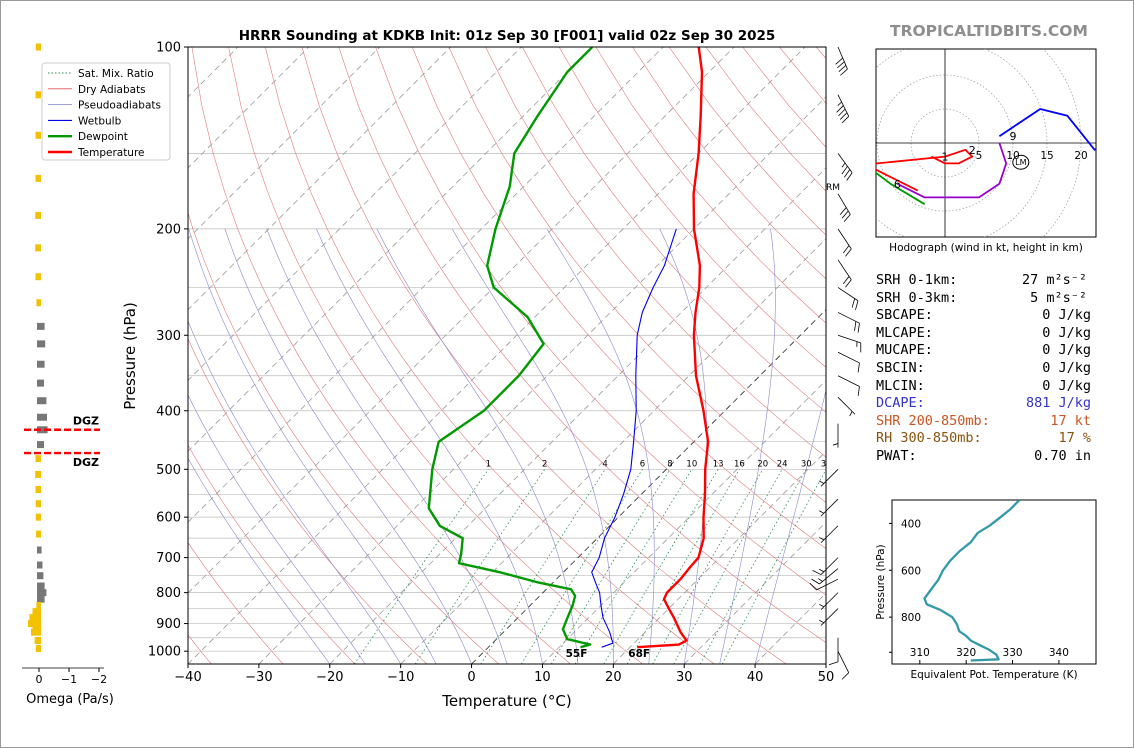 Image resolution: width=1134 pixels, height=748 pixels. What do you see at coordinates (168, 48) in the screenshot?
I see `y-tick-label: 100` at bounding box center [168, 48].